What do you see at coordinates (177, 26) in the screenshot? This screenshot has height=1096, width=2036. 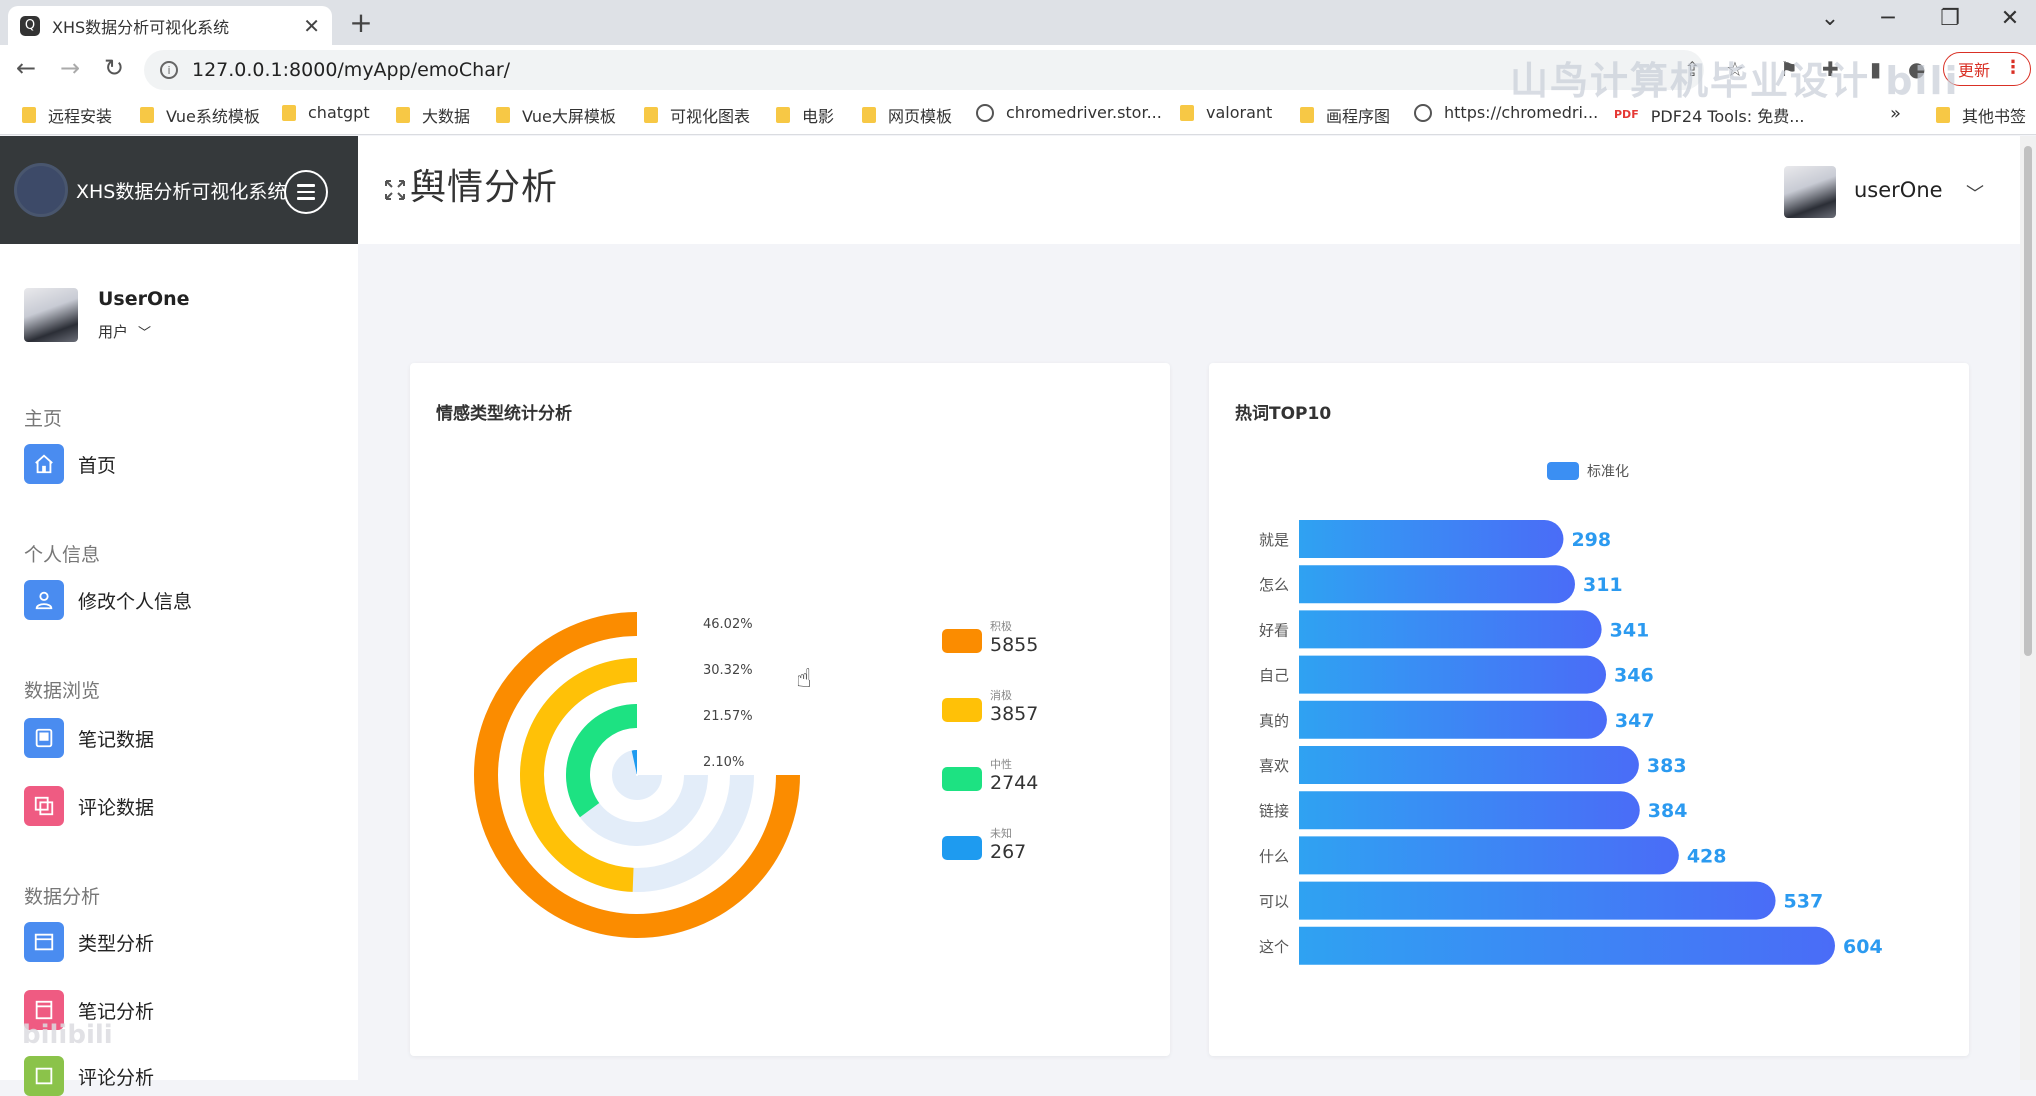 I see `tab-title: XHS数据分析可视化系统` at bounding box center [177, 26].